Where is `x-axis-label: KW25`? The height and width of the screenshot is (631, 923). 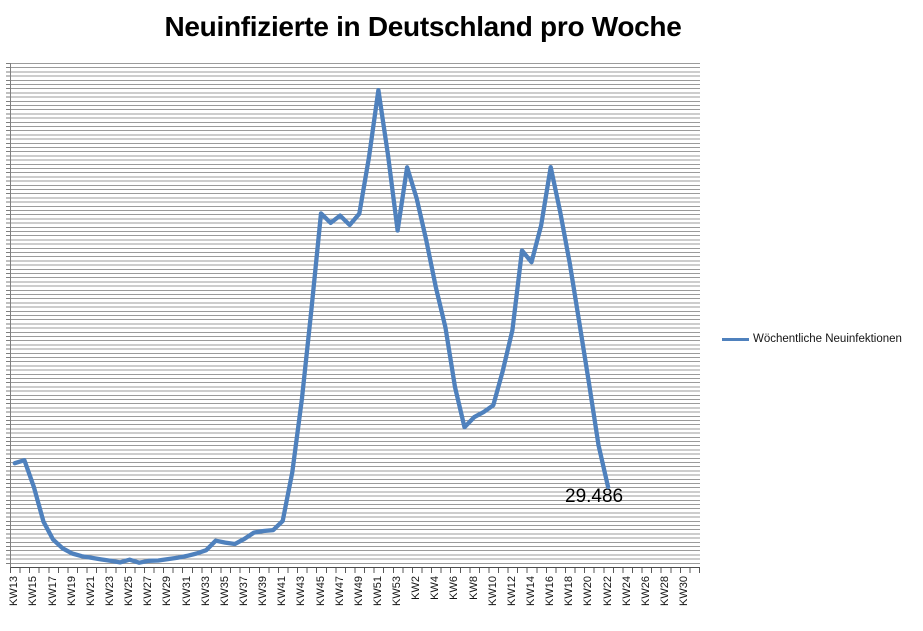
x-axis-label: KW25 is located at coordinates (129, 591).